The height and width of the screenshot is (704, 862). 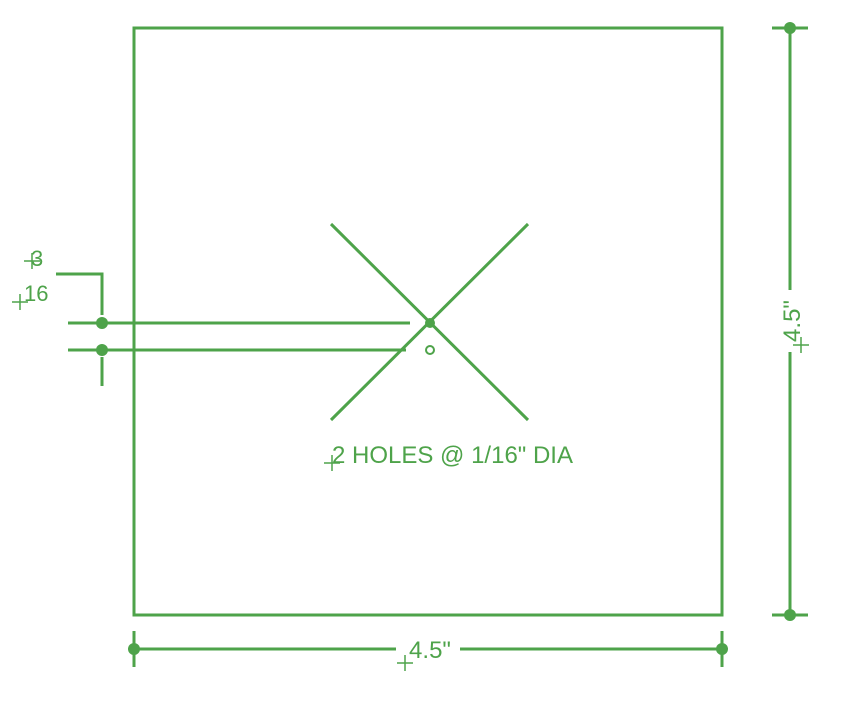 What do you see at coordinates (722, 649) in the screenshot?
I see `width-arrow-dot-right` at bounding box center [722, 649].